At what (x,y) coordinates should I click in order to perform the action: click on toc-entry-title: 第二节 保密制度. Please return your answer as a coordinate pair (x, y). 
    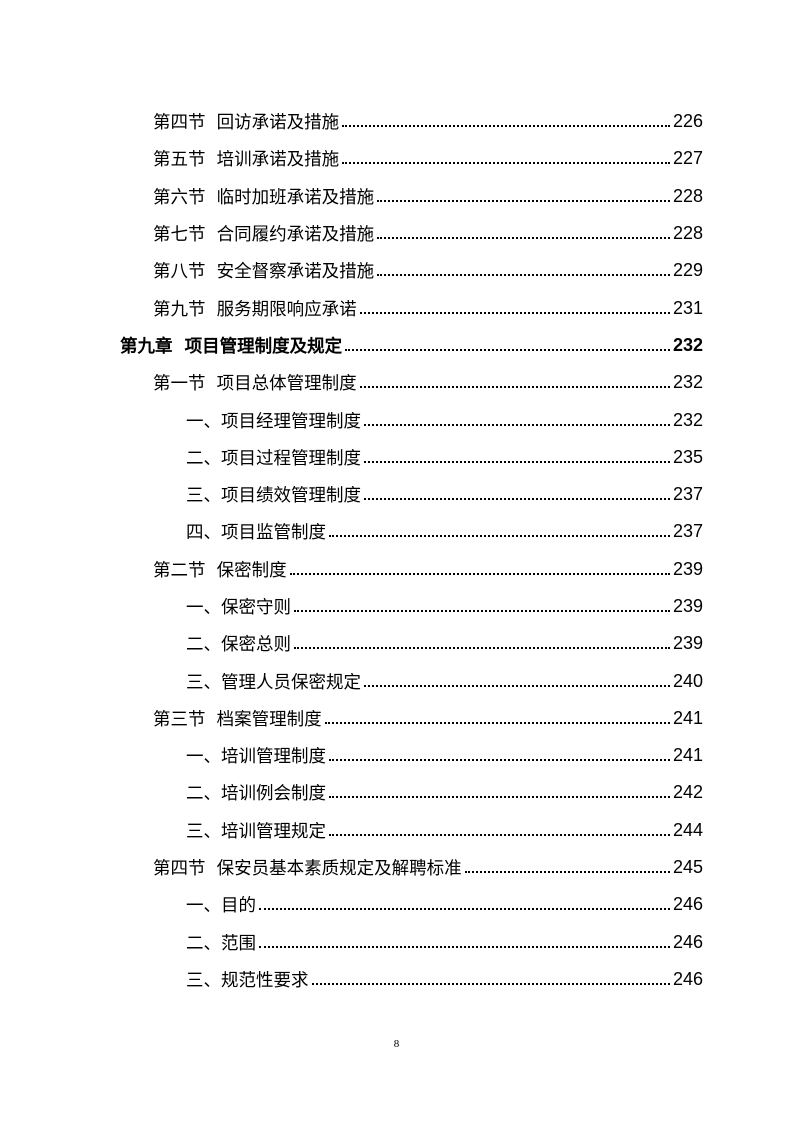
    Looking at the image, I should click on (220, 570).